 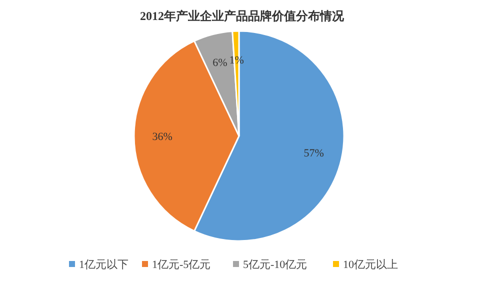 I want to click on title: 2012年产业企业产品品牌价值分布情况, so click(x=242, y=16).